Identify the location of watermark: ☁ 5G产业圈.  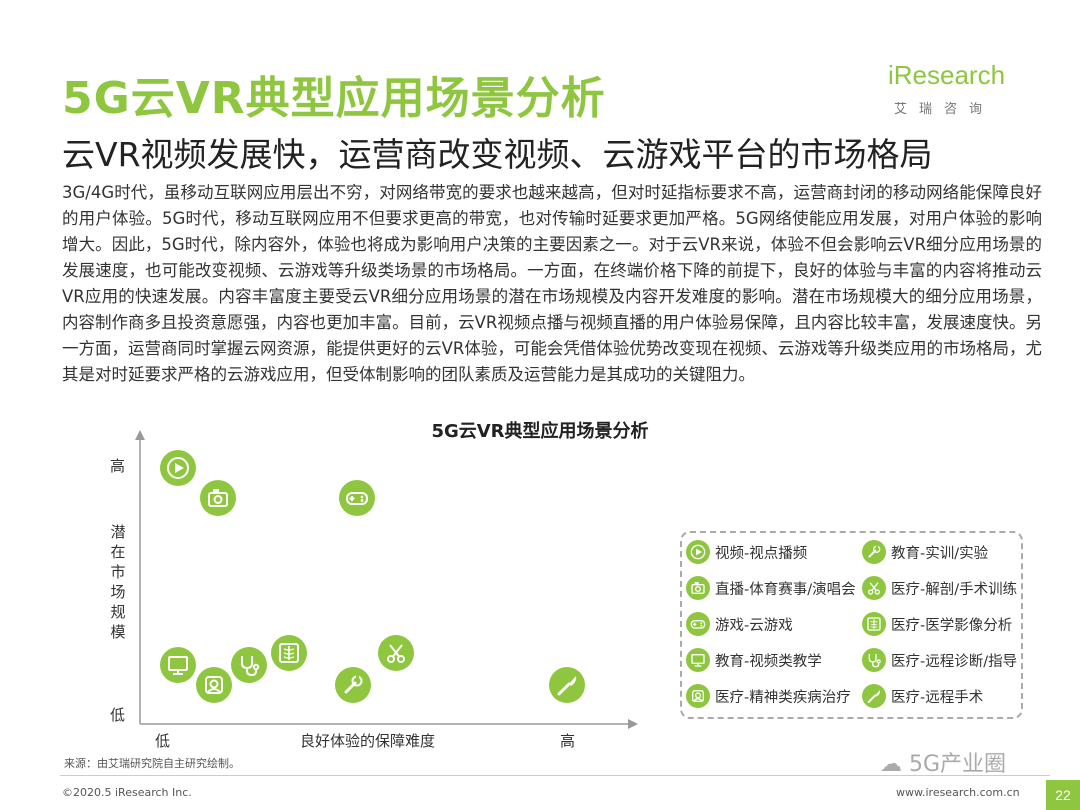
(943, 762).